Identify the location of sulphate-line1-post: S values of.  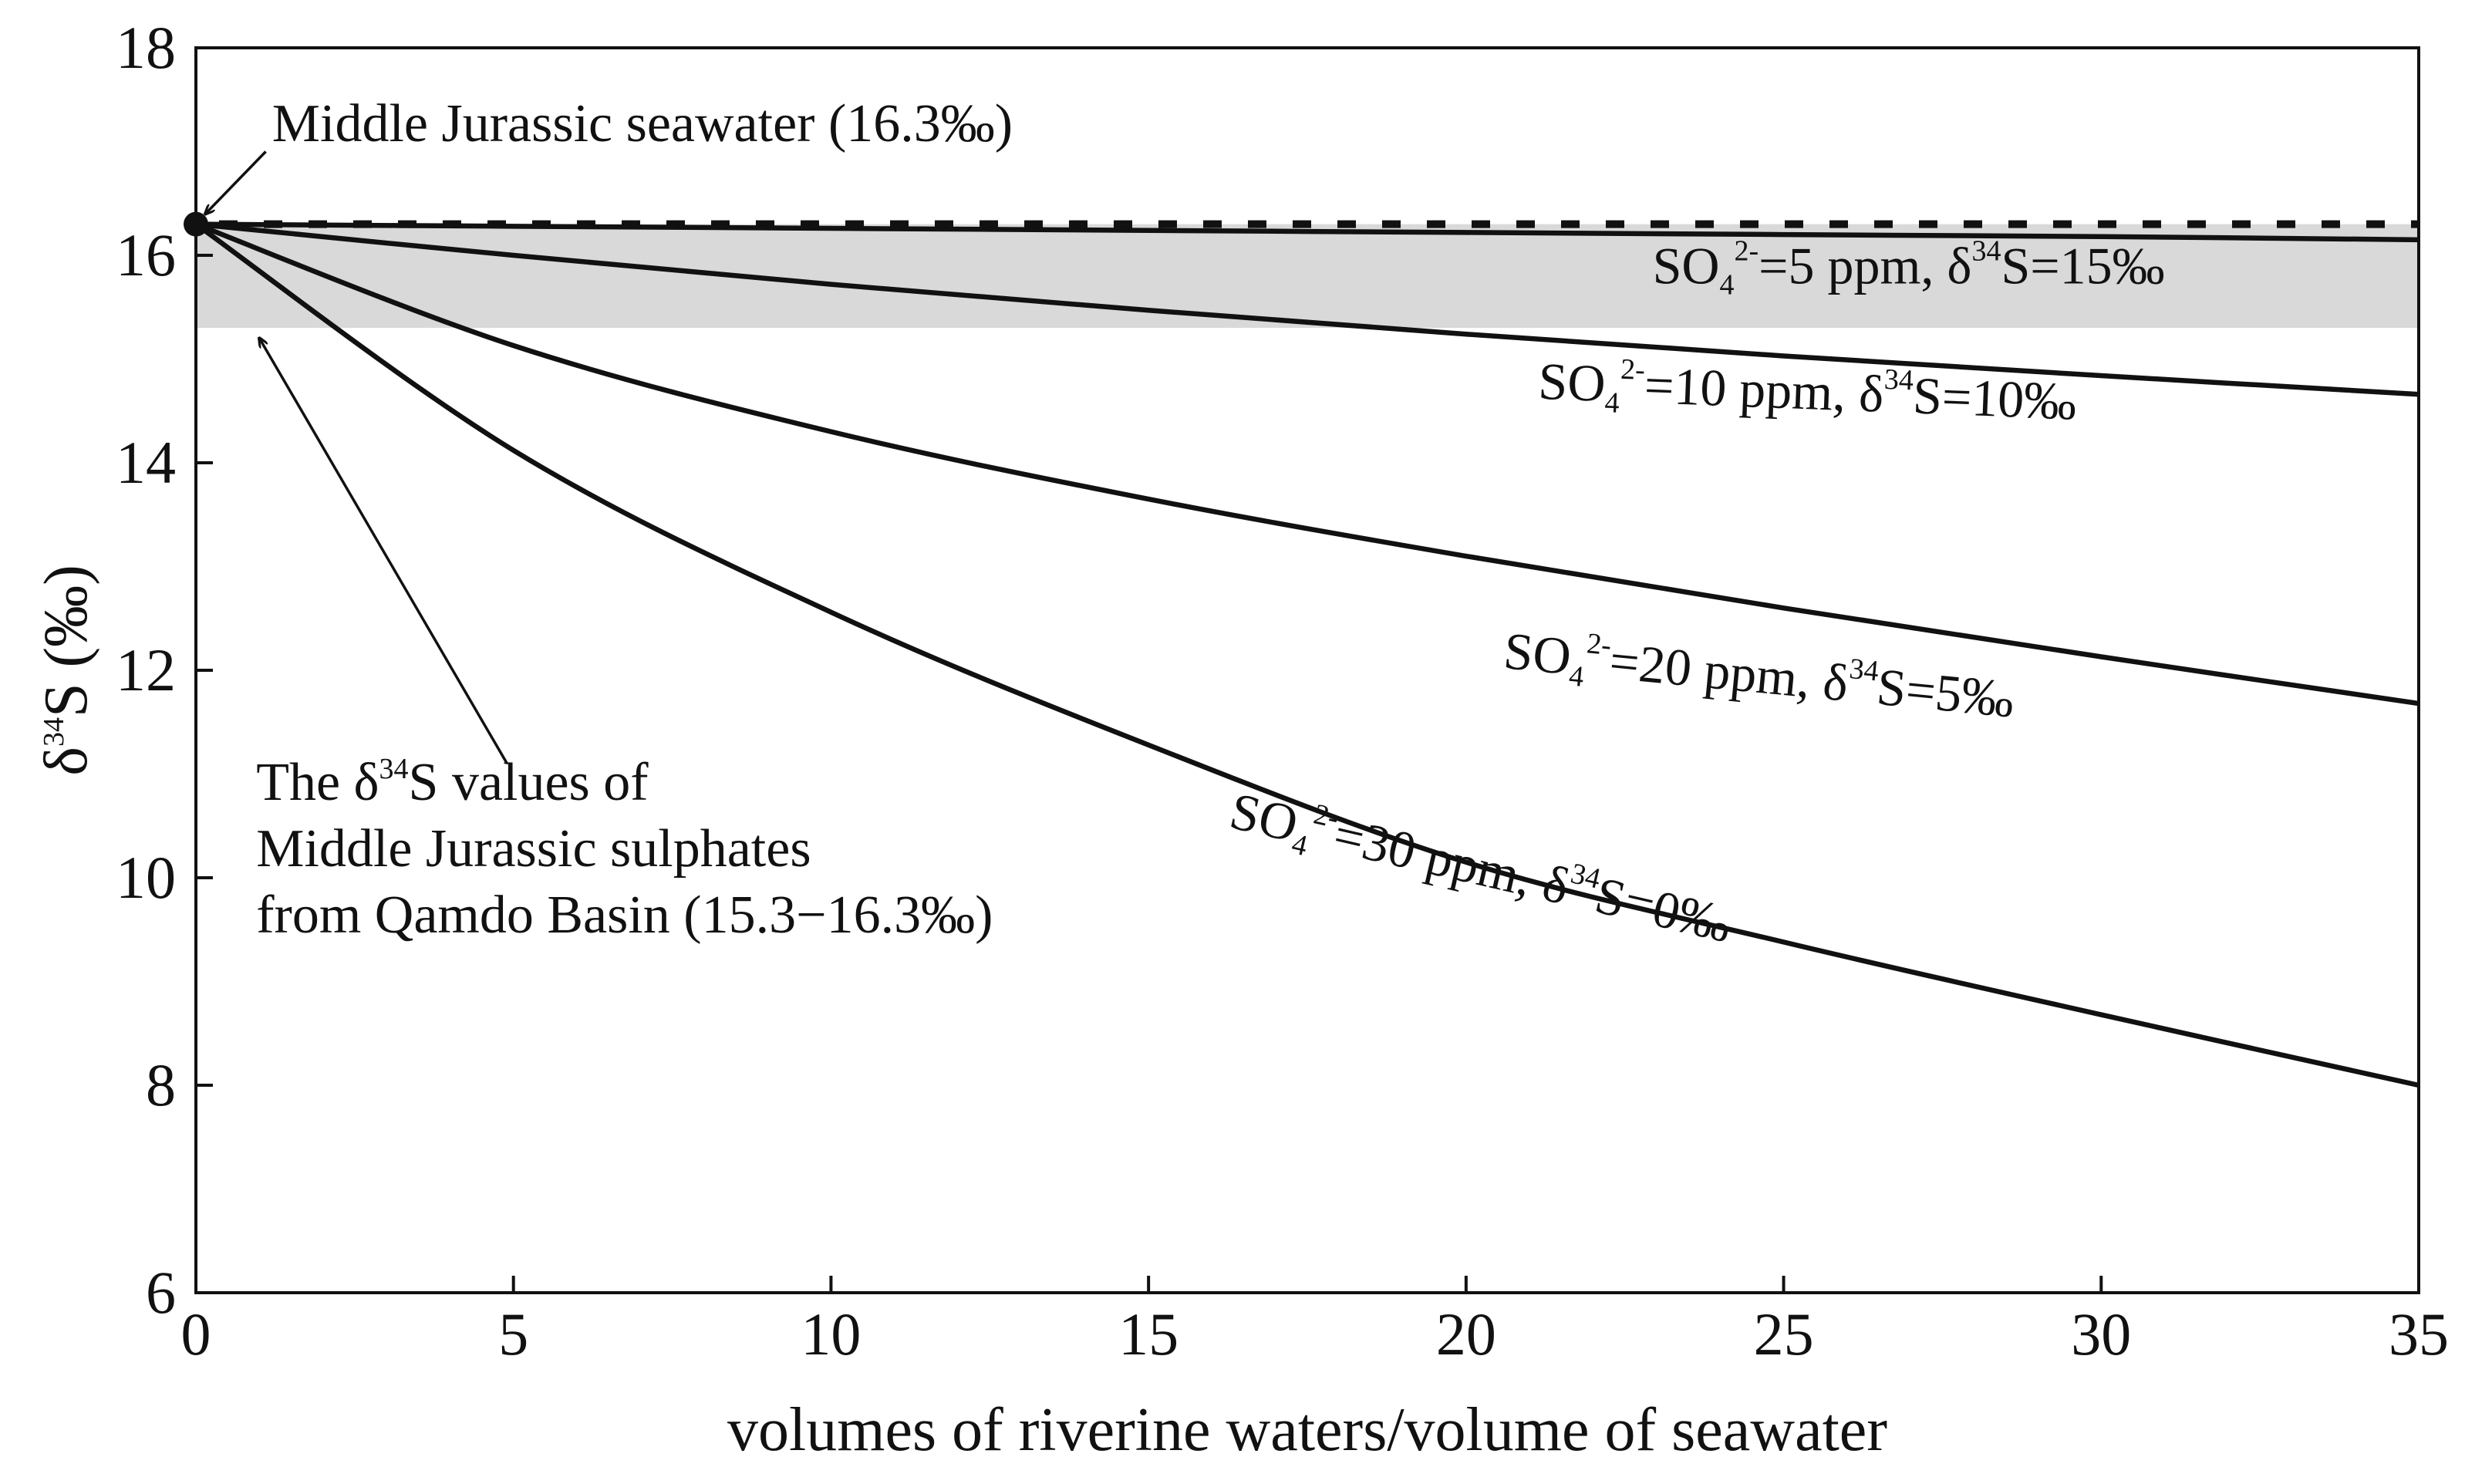
(529, 782).